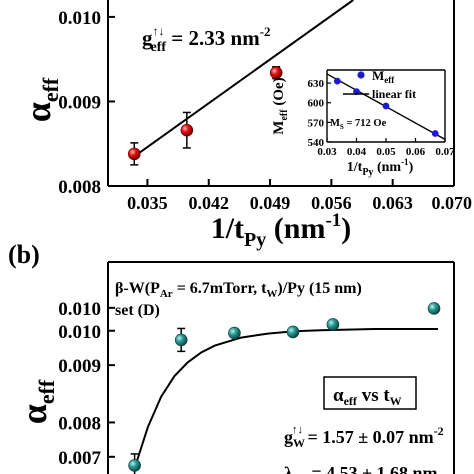 This screenshot has height=474, width=474. Describe the element at coordinates (316, 123) in the screenshot. I see `inset-ytick-label: 570` at that location.